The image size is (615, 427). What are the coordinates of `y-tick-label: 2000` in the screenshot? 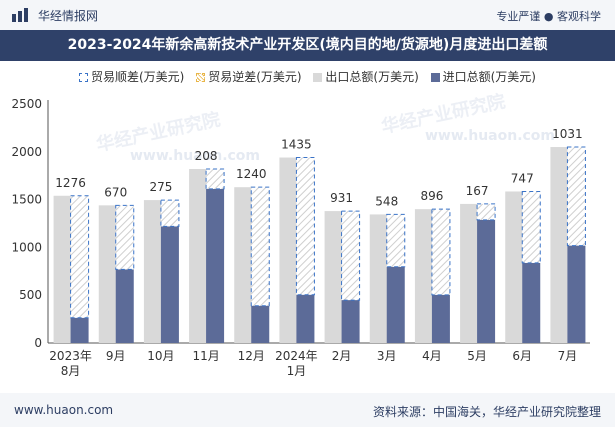 It's located at (26, 152).